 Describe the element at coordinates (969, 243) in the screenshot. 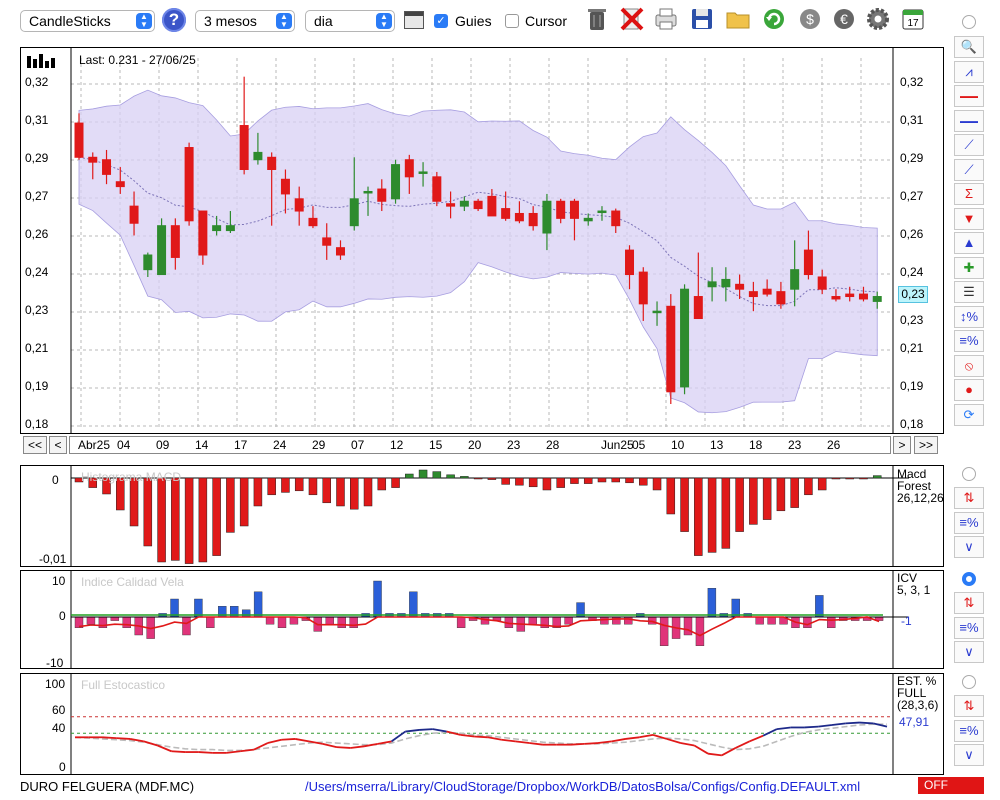

I see `arrow-up-icon: ▲` at that location.